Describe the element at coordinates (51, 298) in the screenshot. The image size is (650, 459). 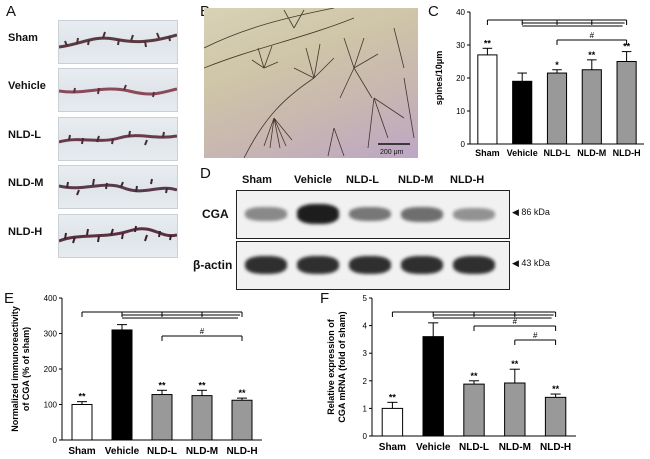
I see `y-tick-label: 400` at that location.